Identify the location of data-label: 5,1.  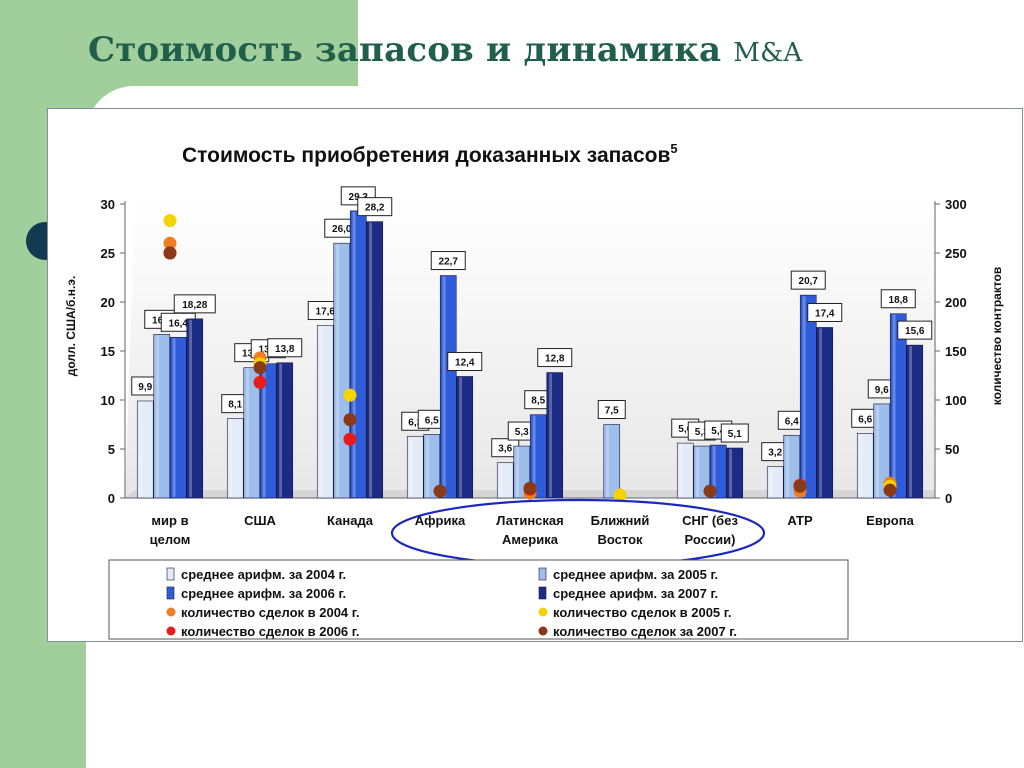
(735, 434).